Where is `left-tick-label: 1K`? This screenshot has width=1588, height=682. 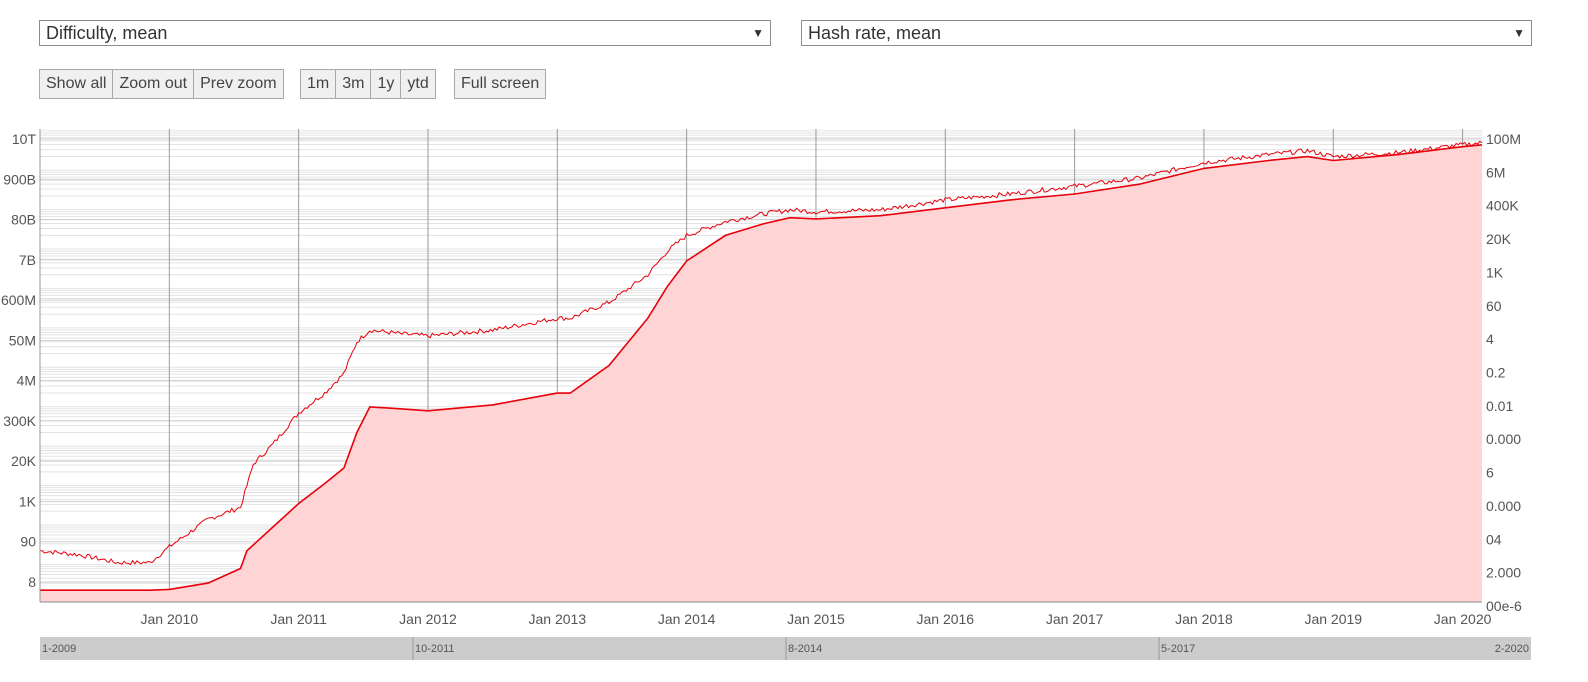 left-tick-label: 1K is located at coordinates (28, 501).